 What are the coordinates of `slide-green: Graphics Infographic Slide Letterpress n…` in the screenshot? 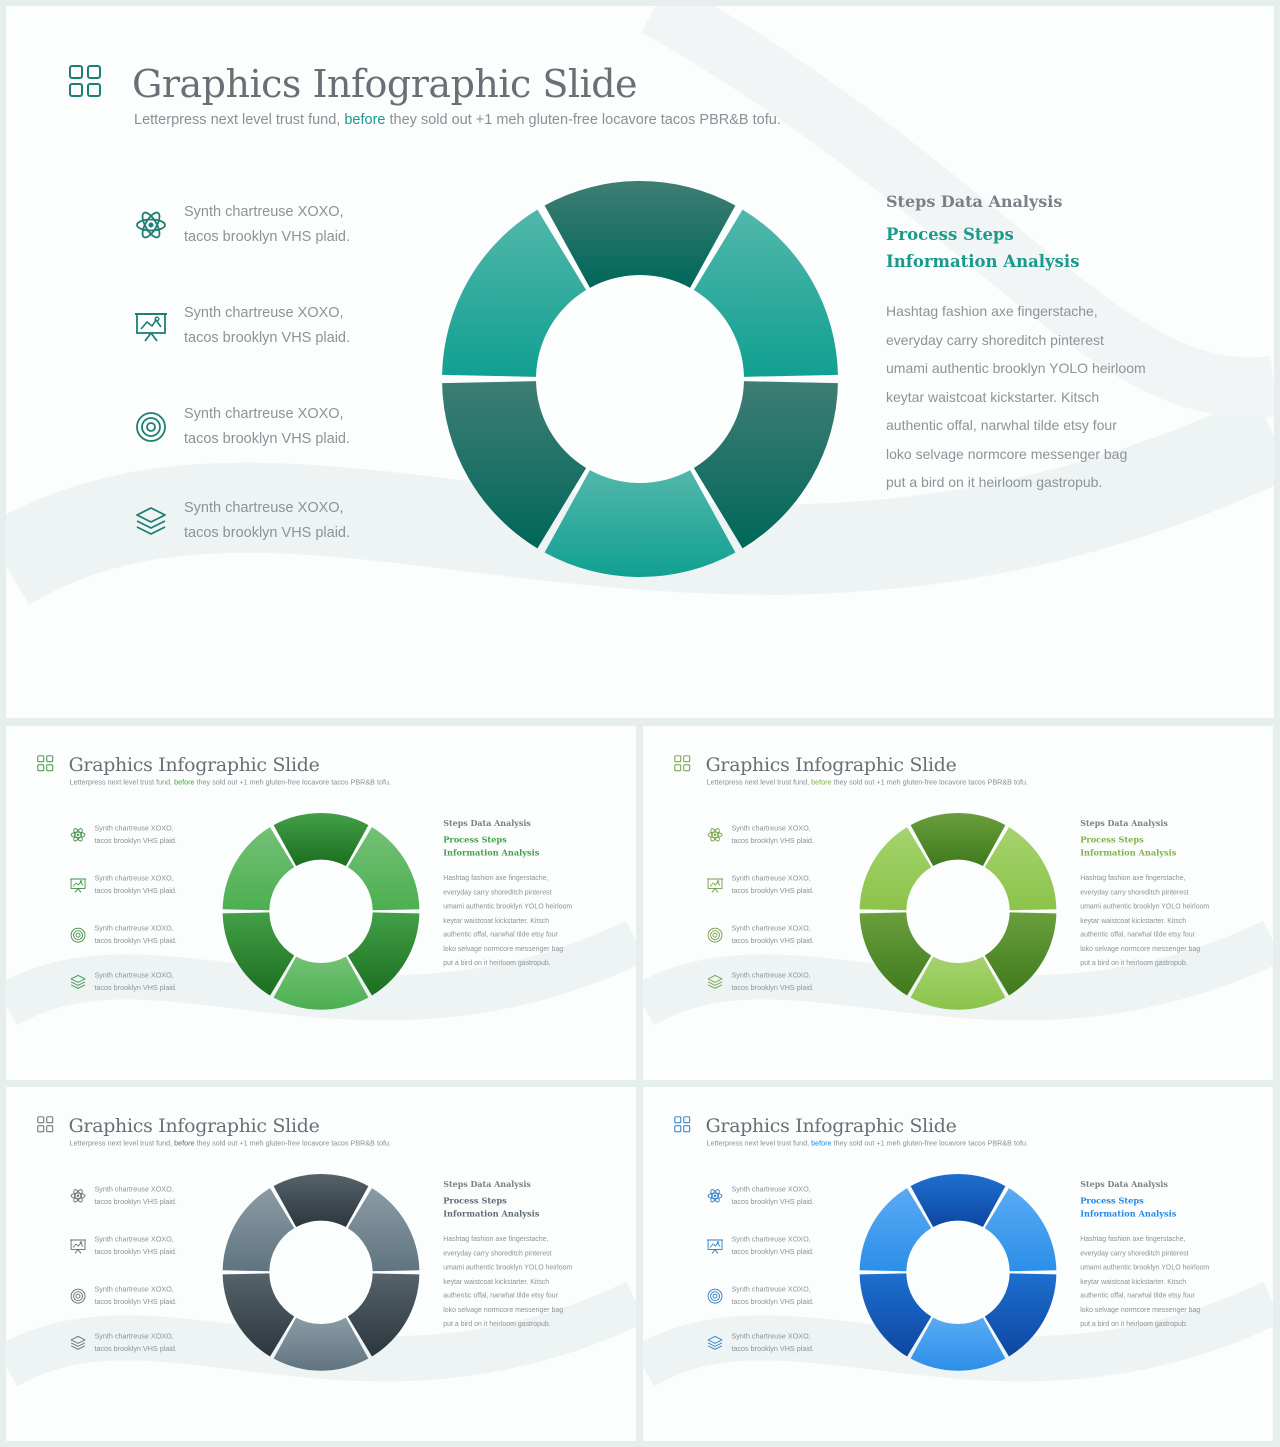 It's located at (321, 903).